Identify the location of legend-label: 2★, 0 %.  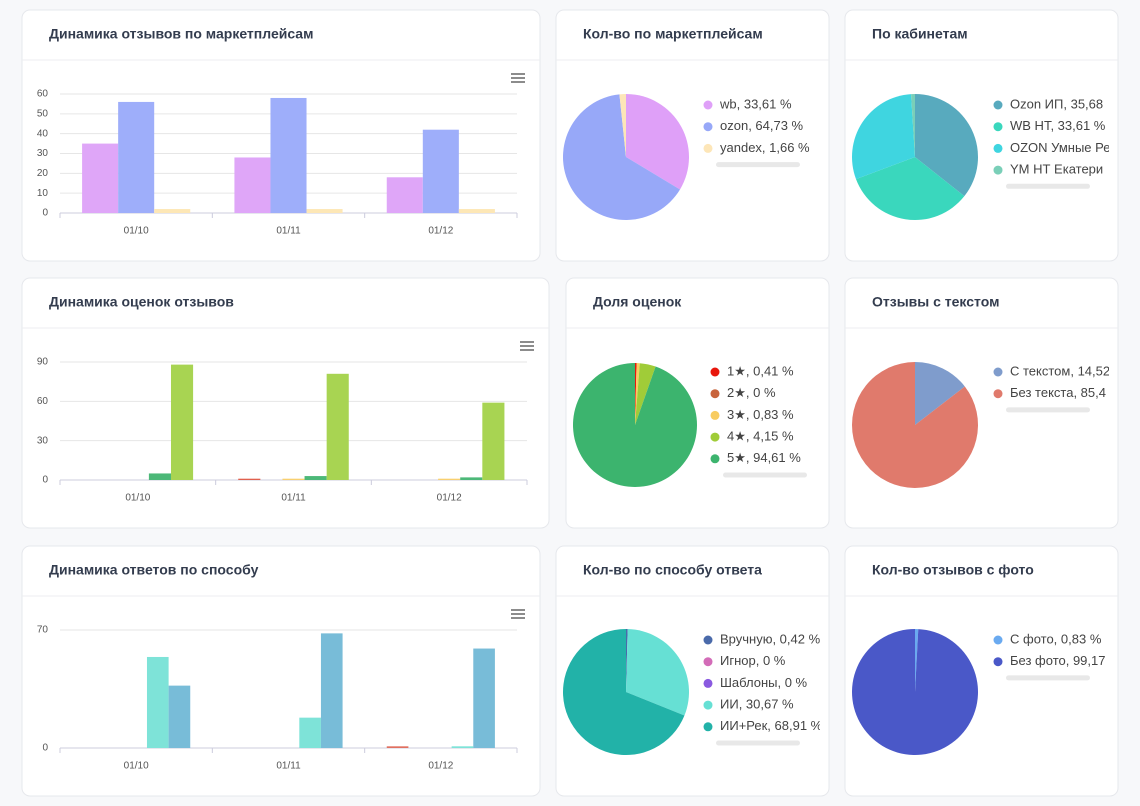
(751, 392).